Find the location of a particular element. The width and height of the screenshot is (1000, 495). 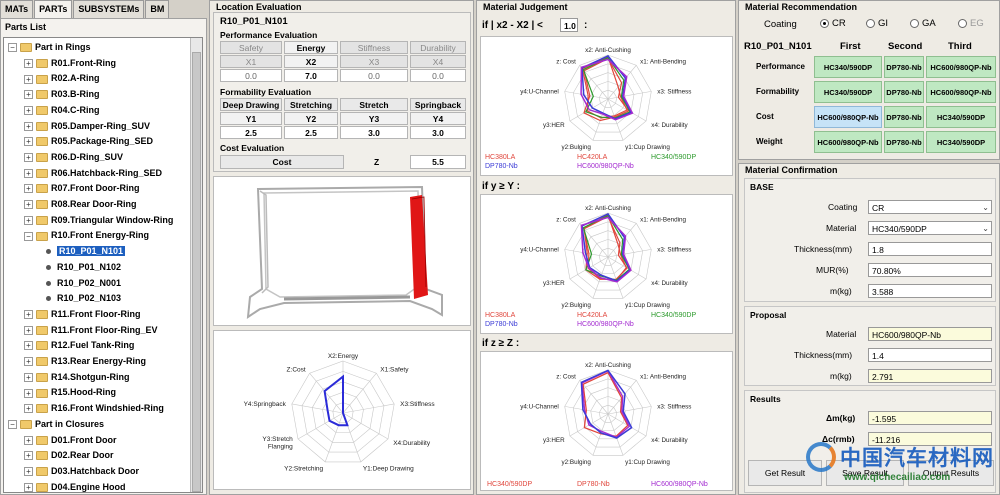

tree-leaf-item: R10_P01_N101 is located at coordinates (85, 251).